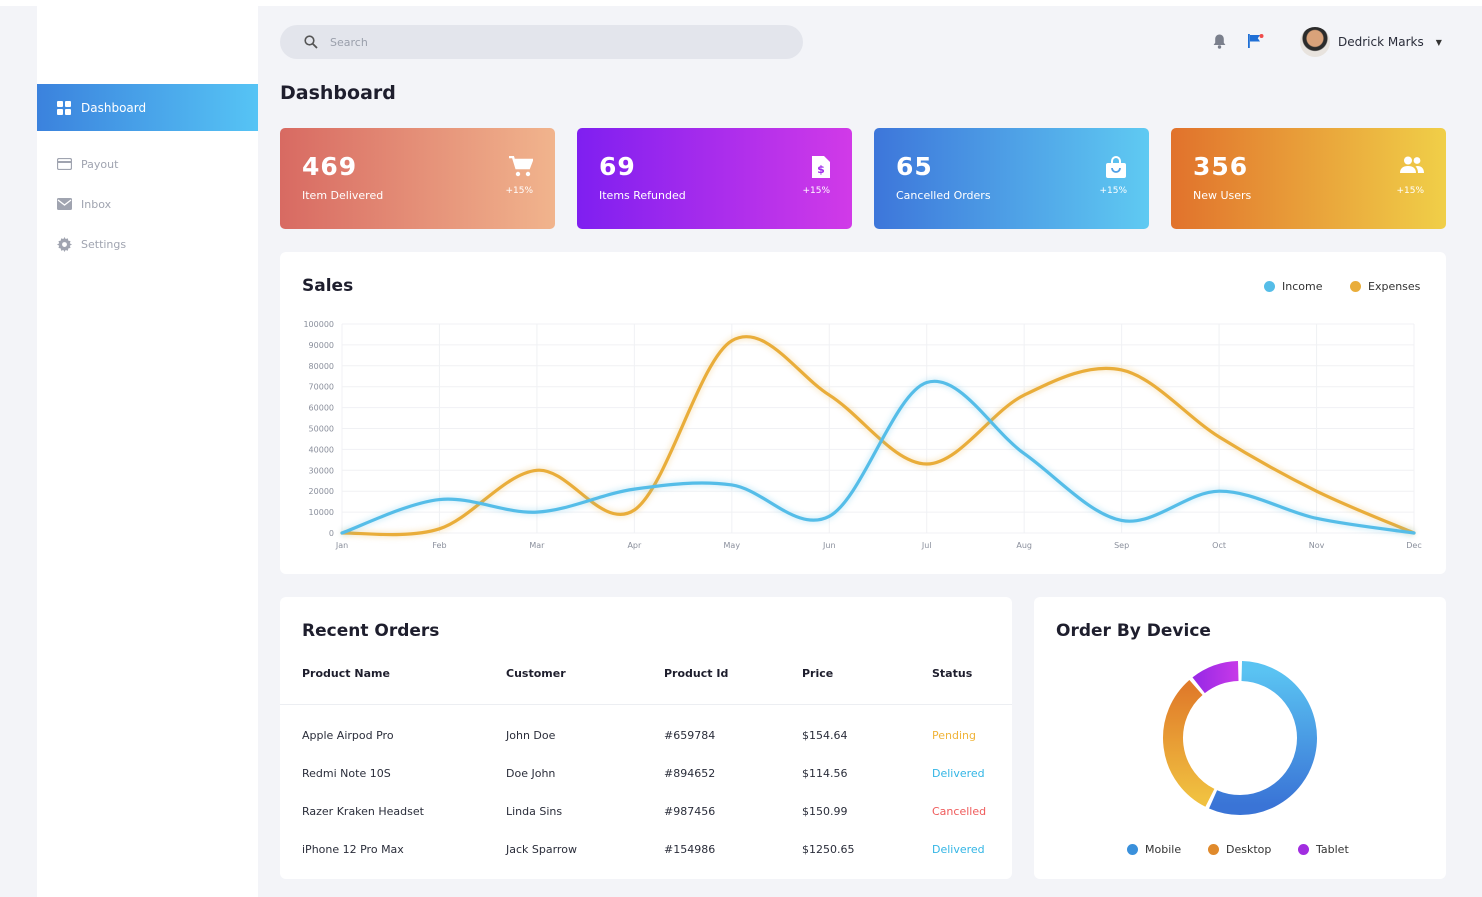 This screenshot has height=897, width=1482. Describe the element at coordinates (1163, 849) in the screenshot. I see `legend-label: Mobile` at that location.